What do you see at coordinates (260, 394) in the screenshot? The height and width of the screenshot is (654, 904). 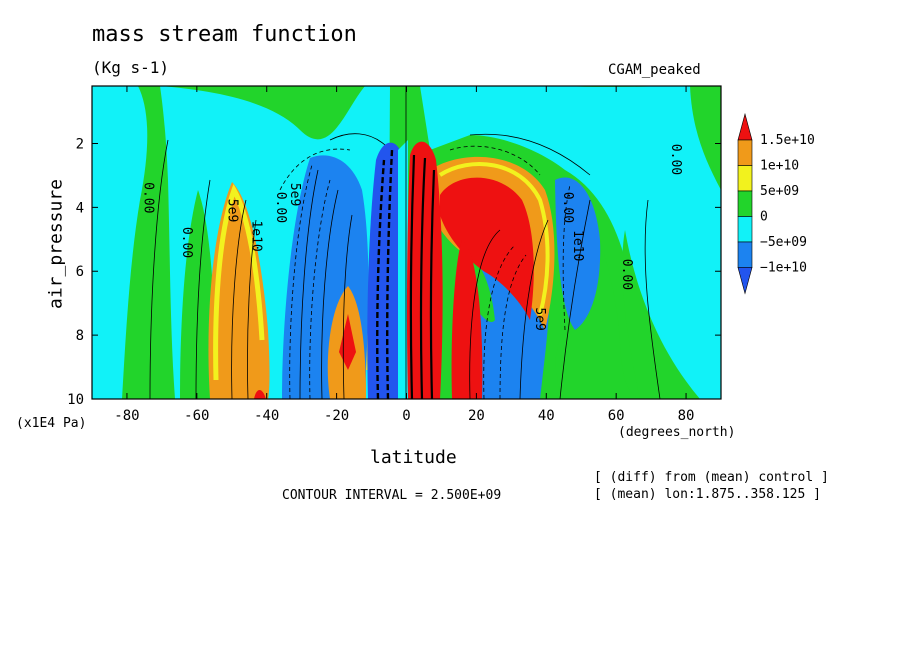 I see `red-spot-south-low` at bounding box center [260, 394].